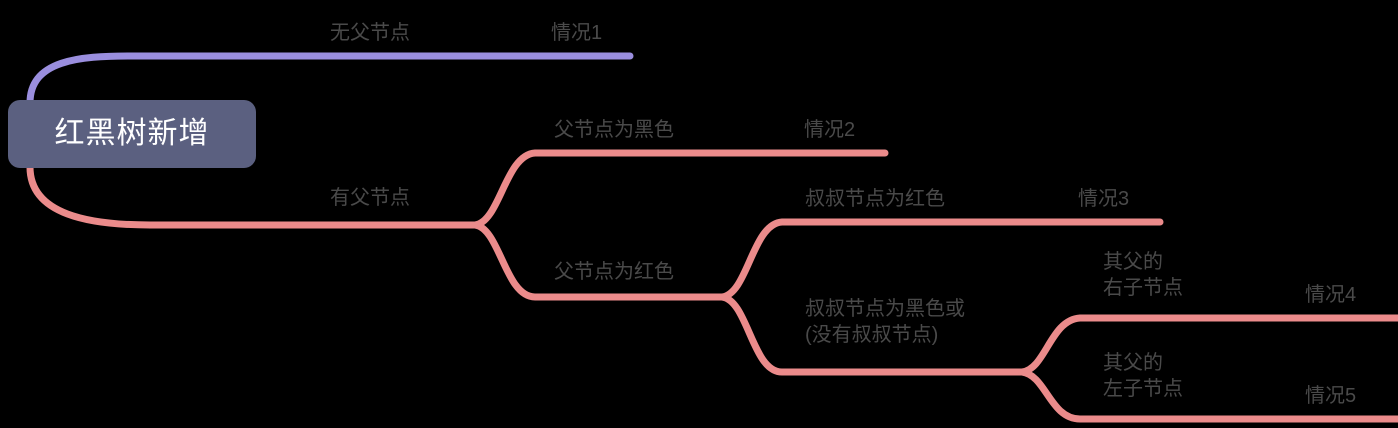 This screenshot has height=428, width=1398. Describe the element at coordinates (1143, 376) in the screenshot. I see `edge-label-parent-left-child: 其父的 左子节点` at that location.